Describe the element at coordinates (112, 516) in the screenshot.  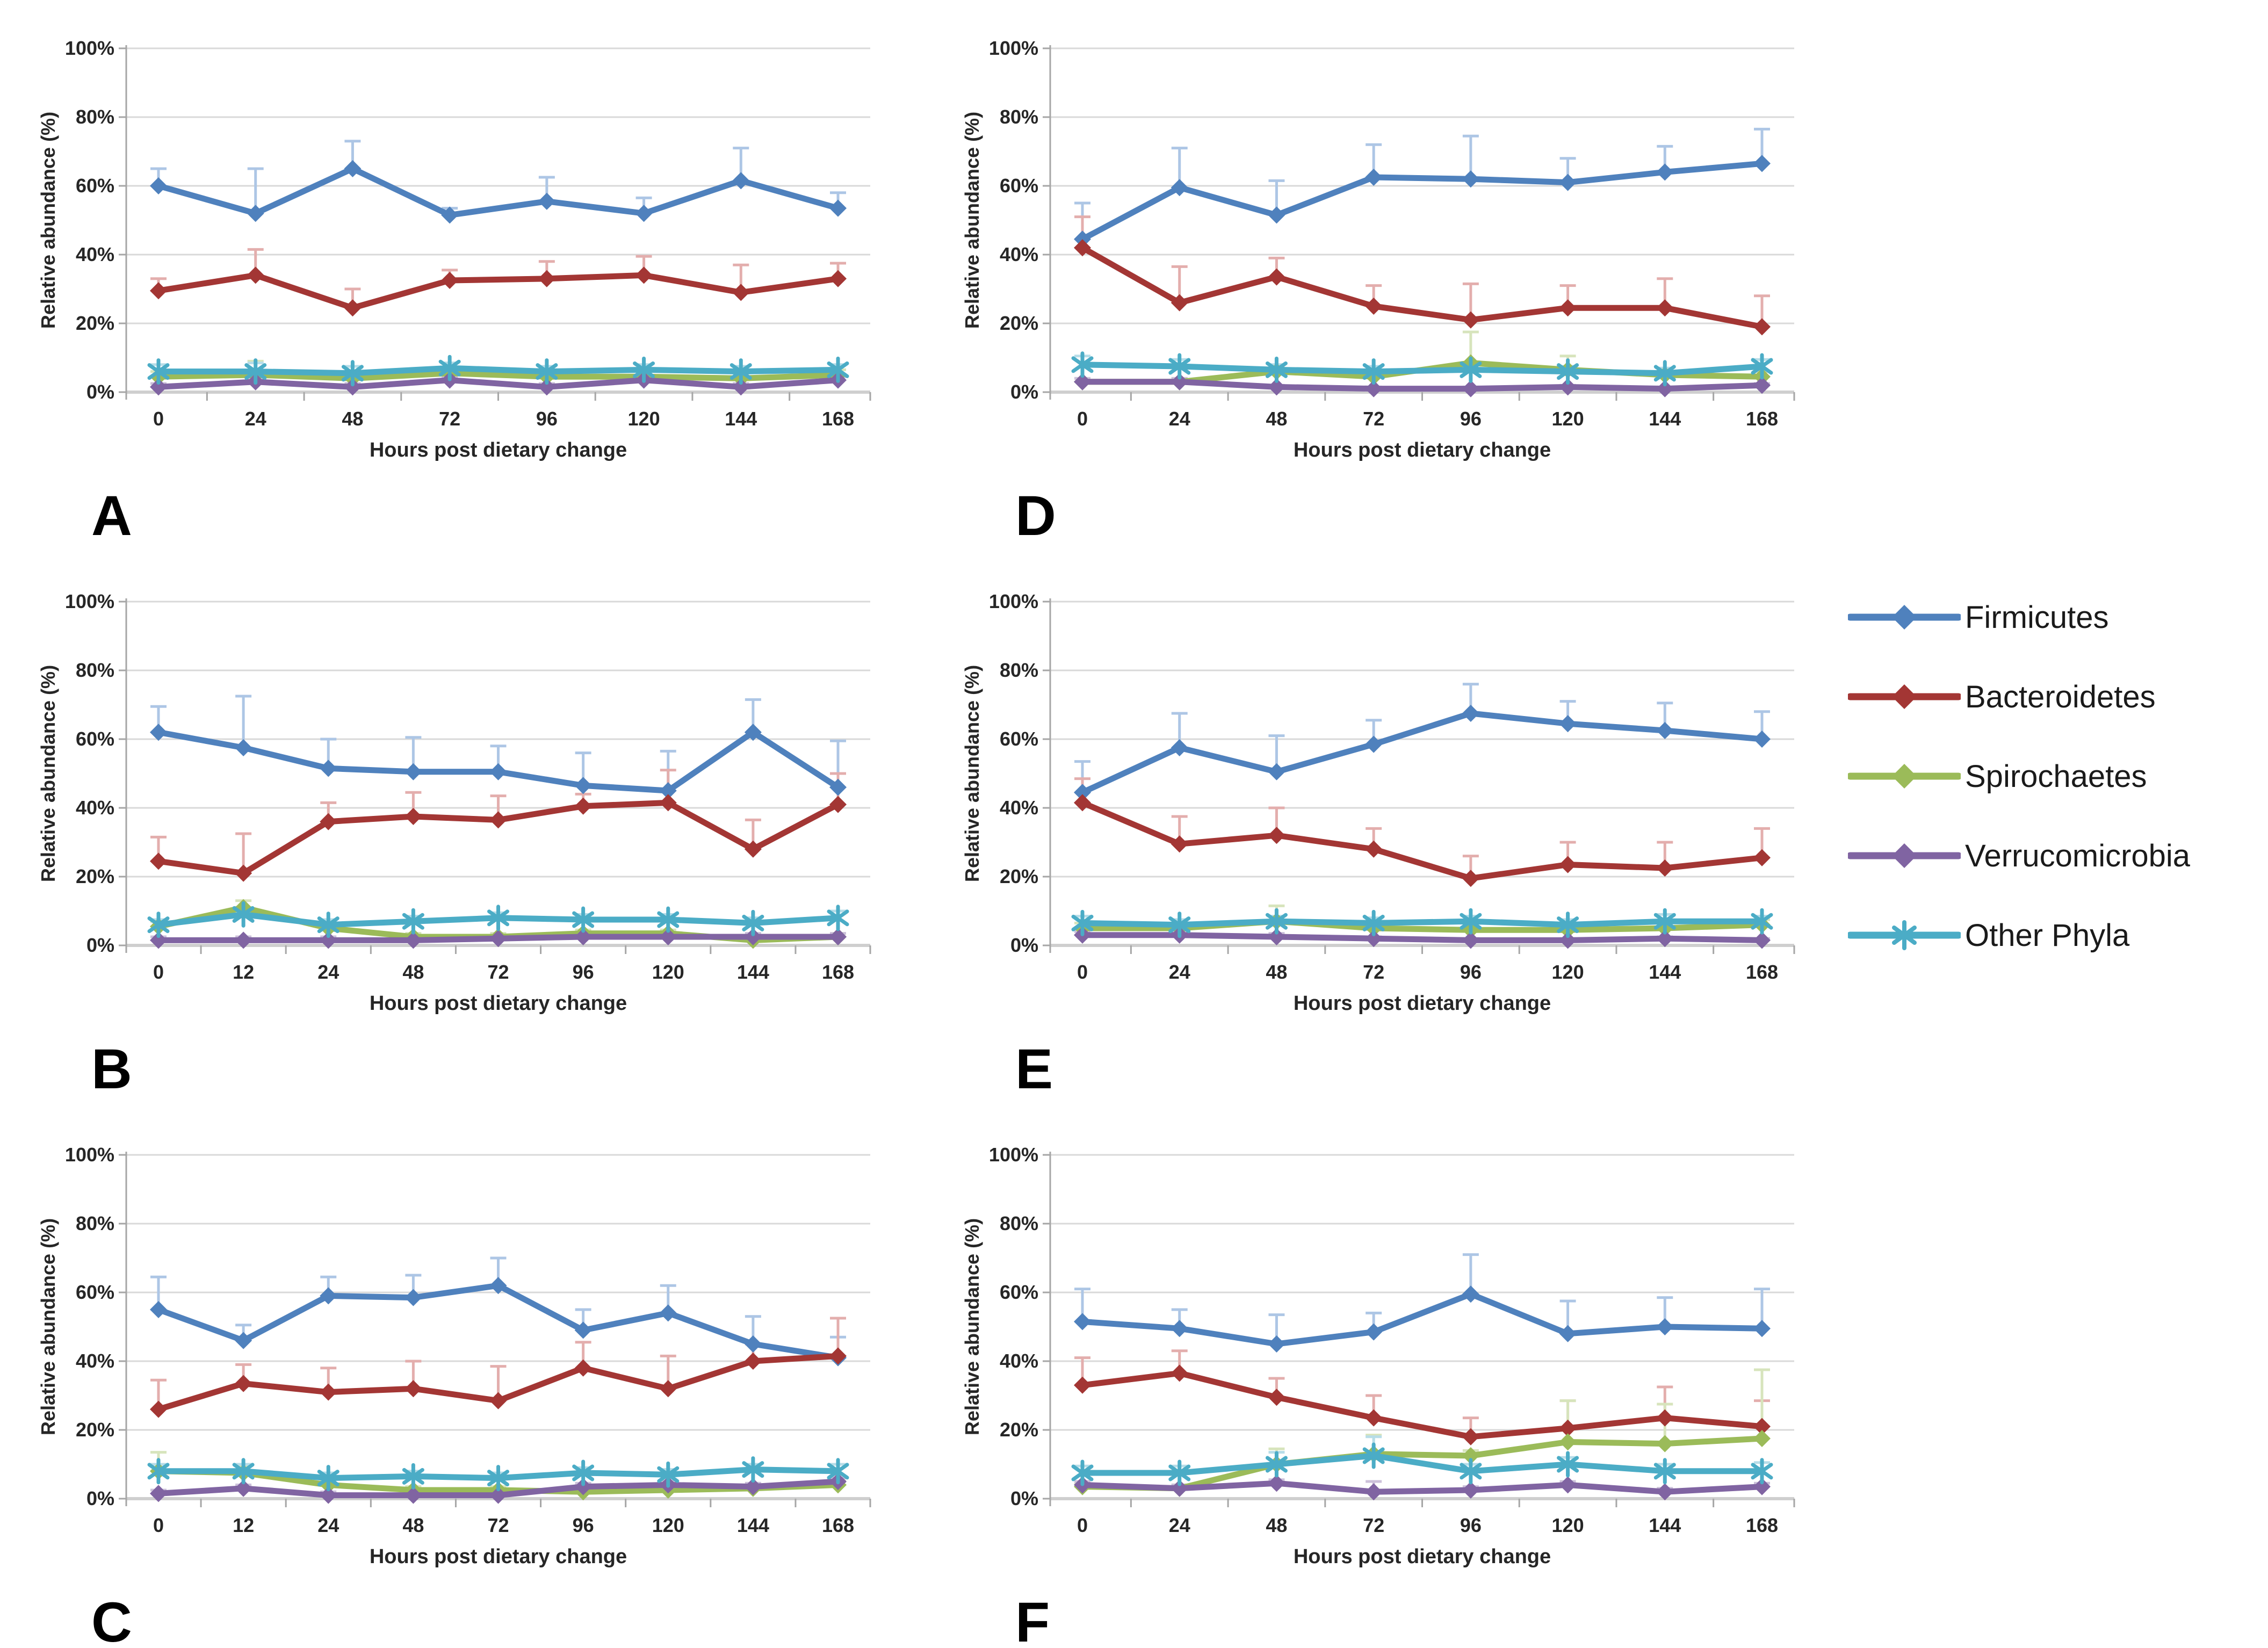
I see `panel-a-letter: A` at that location.